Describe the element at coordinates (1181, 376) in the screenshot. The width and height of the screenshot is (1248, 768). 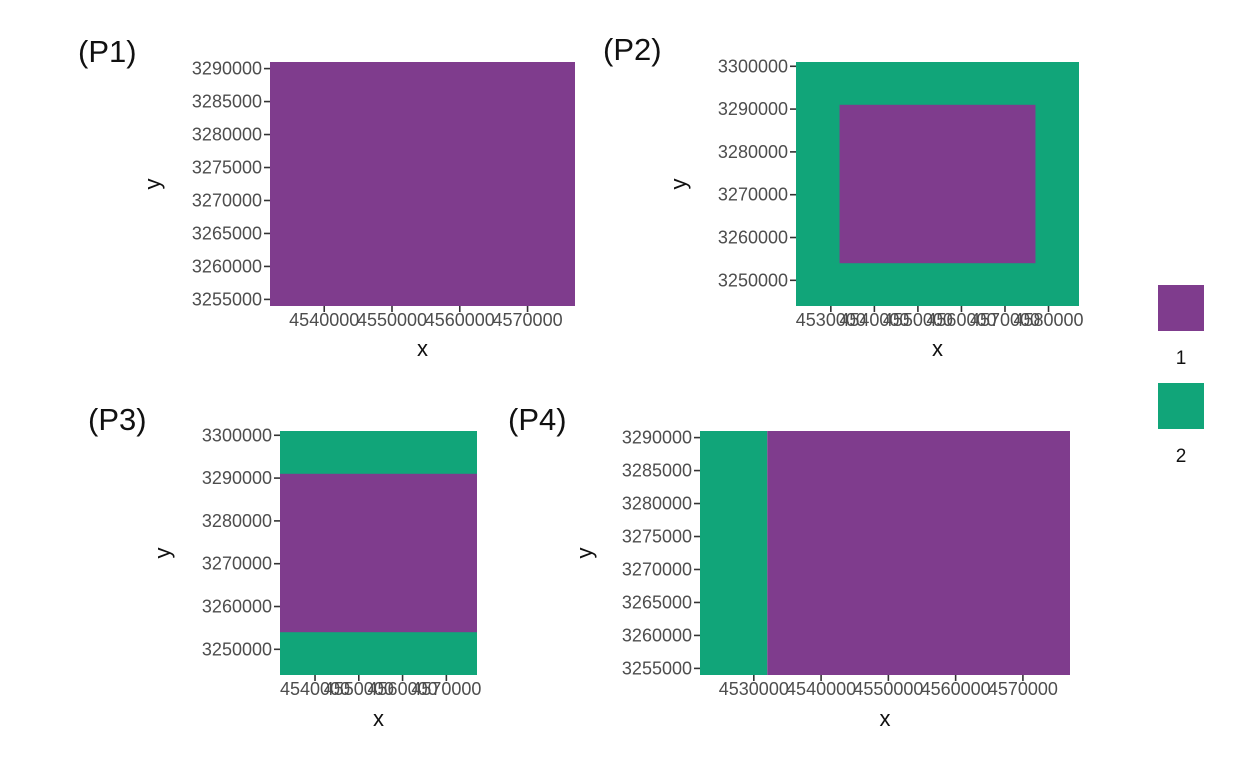
I see `legend: 12` at that location.